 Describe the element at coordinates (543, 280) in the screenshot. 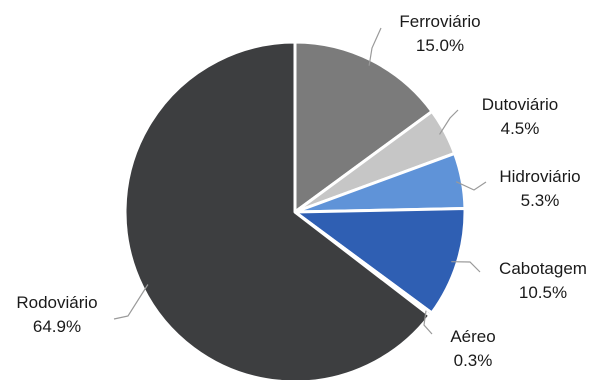

I see `slice-label-cabotagem: Cabotagem 10.5%` at that location.